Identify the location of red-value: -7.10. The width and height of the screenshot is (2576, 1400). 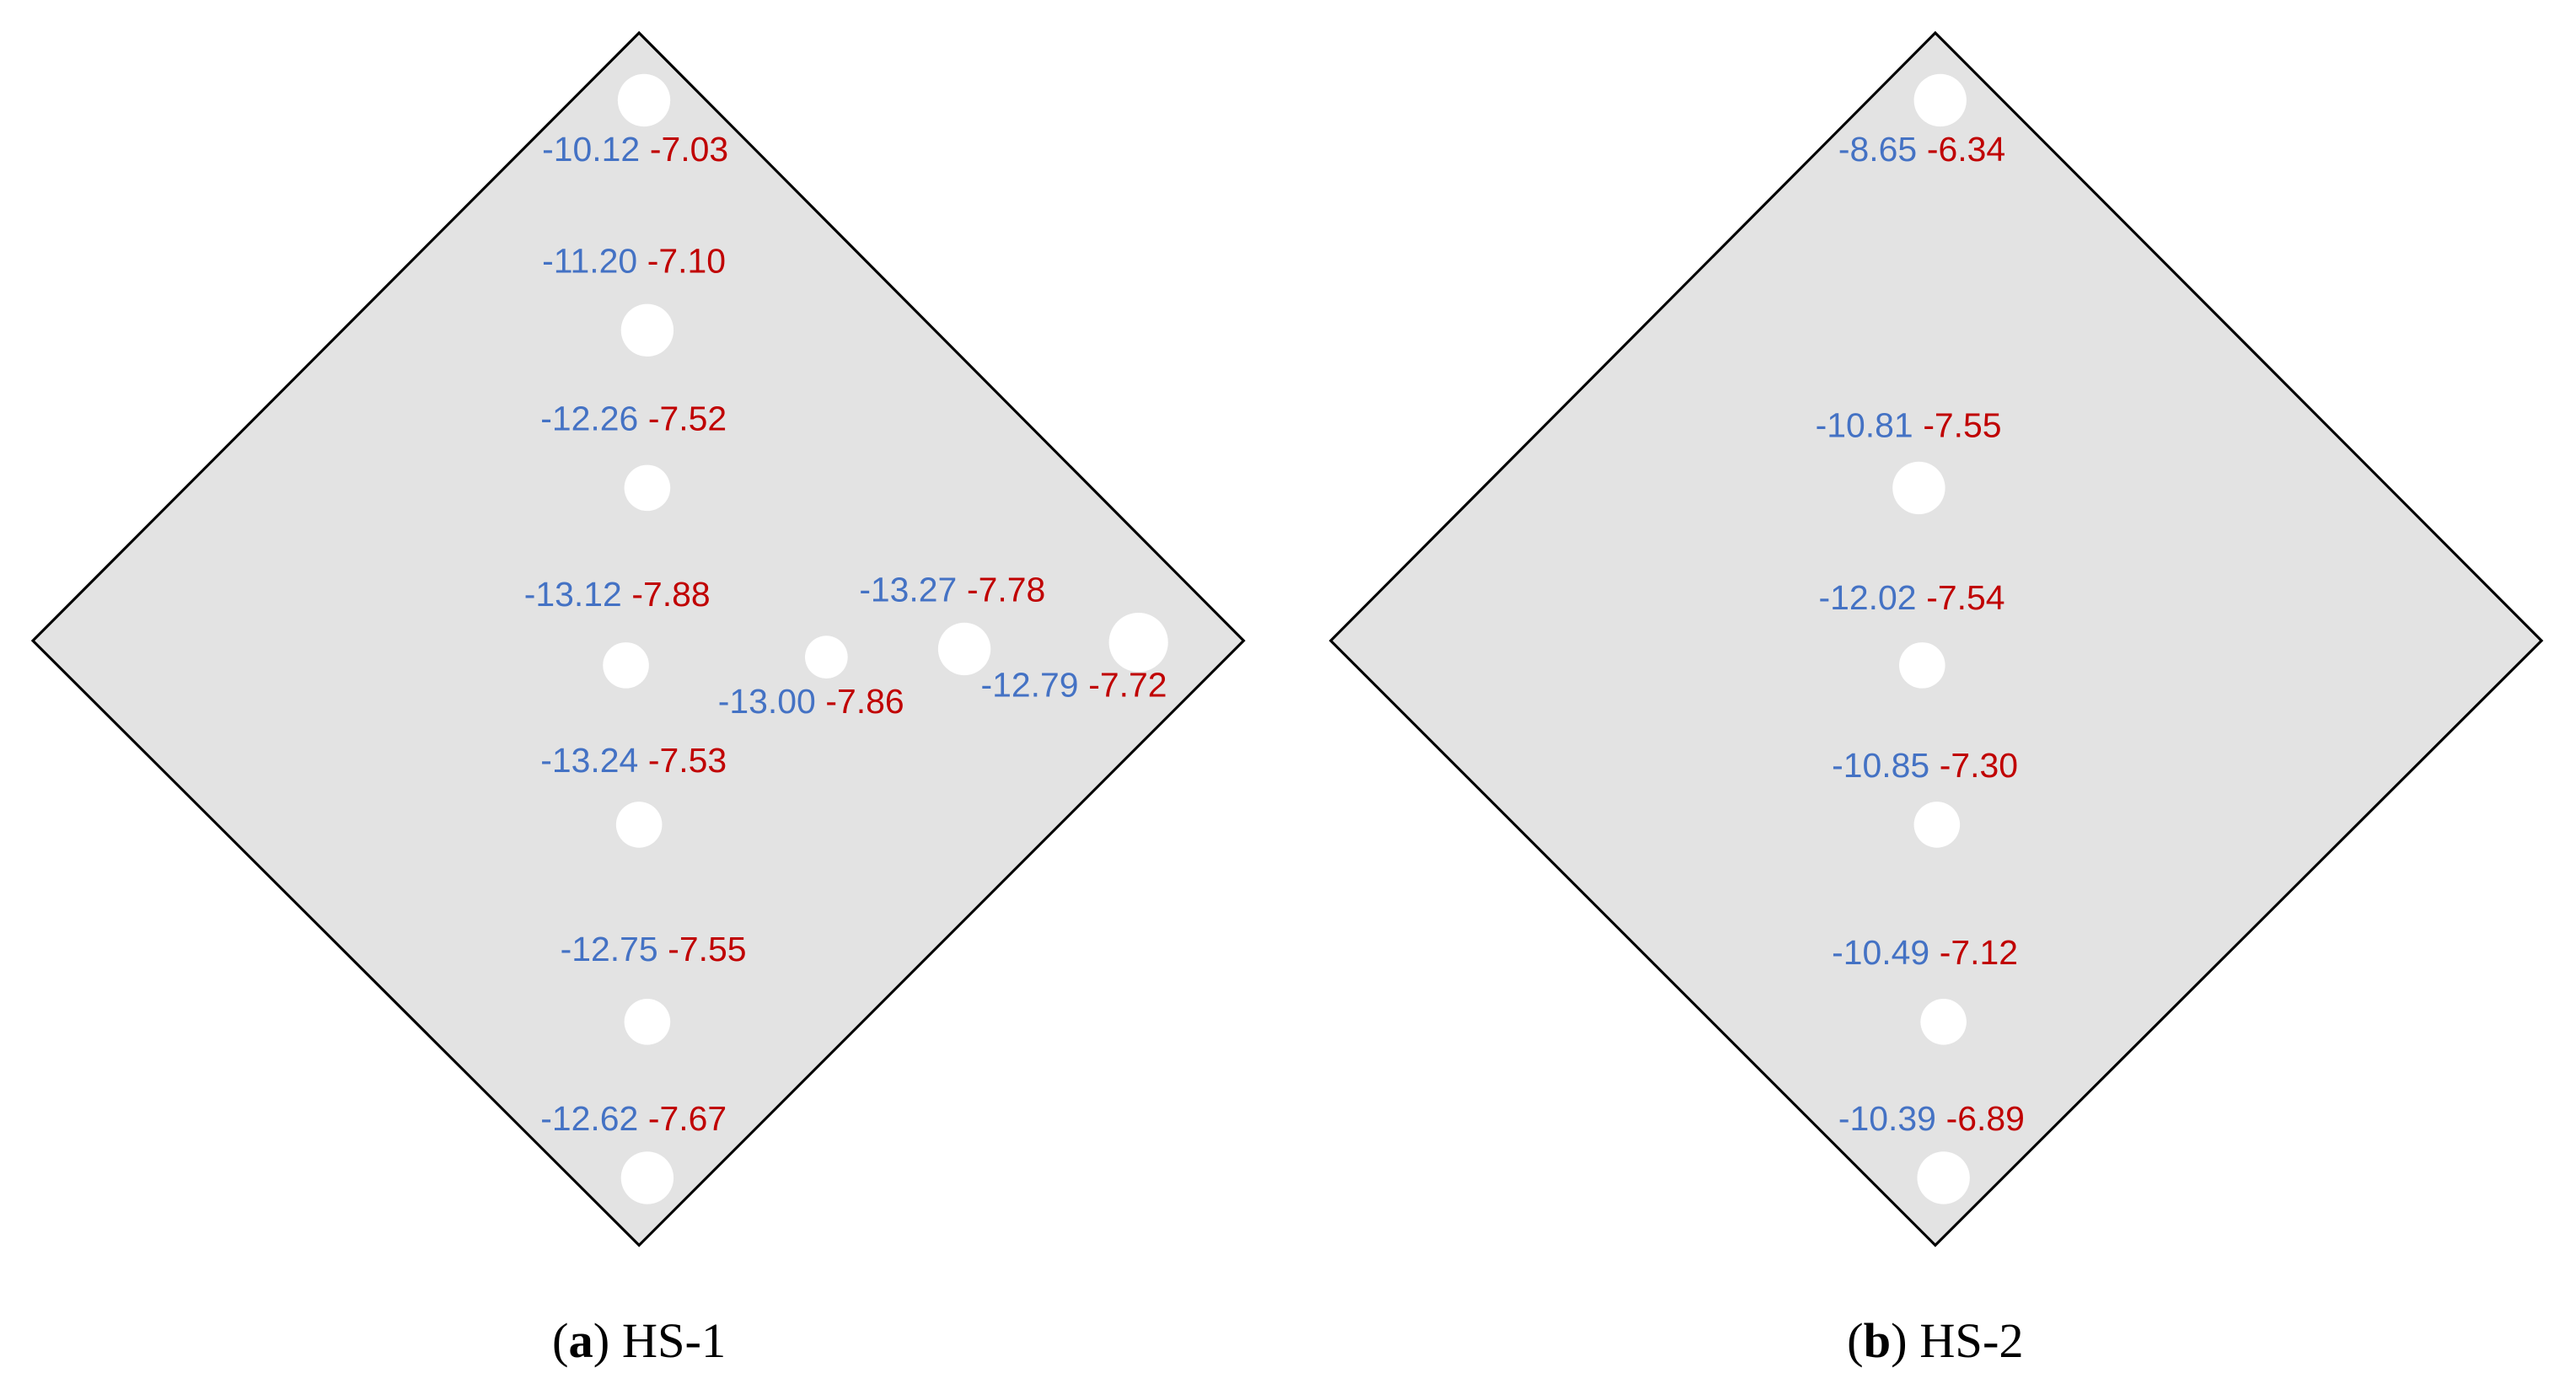
(686, 261).